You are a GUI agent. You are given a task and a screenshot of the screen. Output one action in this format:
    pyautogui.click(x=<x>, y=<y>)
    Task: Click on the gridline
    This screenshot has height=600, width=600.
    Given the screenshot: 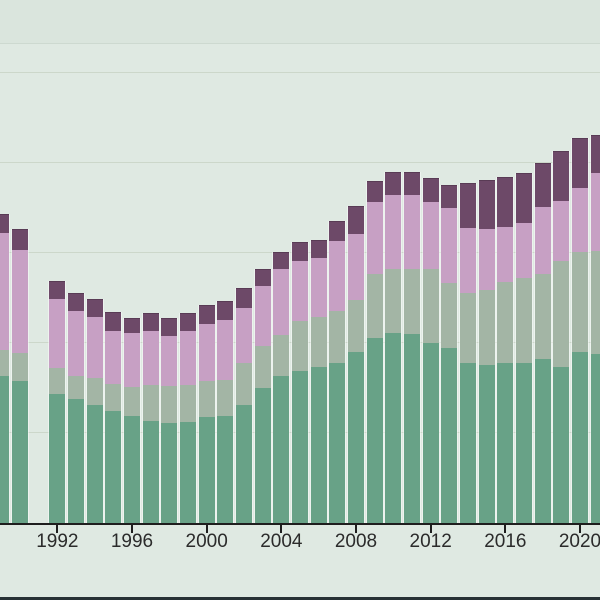 What is the action you would take?
    pyautogui.click(x=300, y=72)
    